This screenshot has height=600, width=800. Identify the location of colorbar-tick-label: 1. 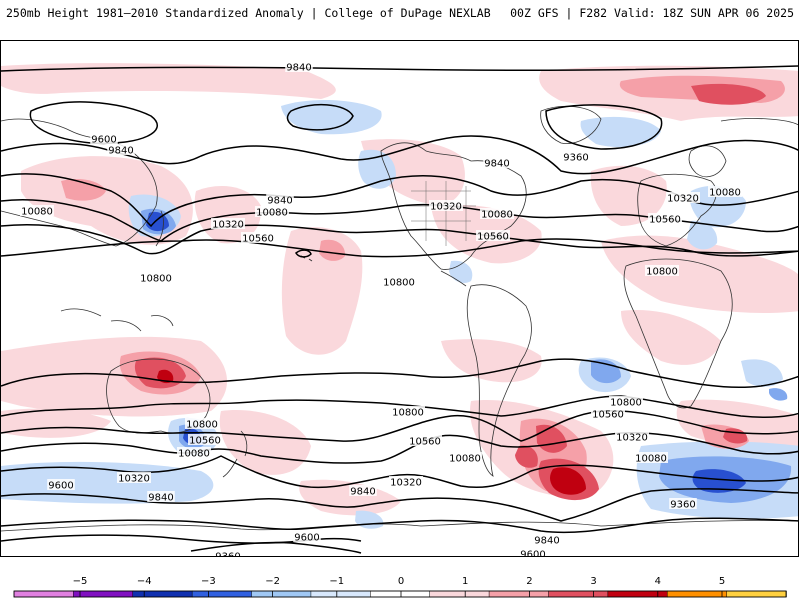
(465, 581).